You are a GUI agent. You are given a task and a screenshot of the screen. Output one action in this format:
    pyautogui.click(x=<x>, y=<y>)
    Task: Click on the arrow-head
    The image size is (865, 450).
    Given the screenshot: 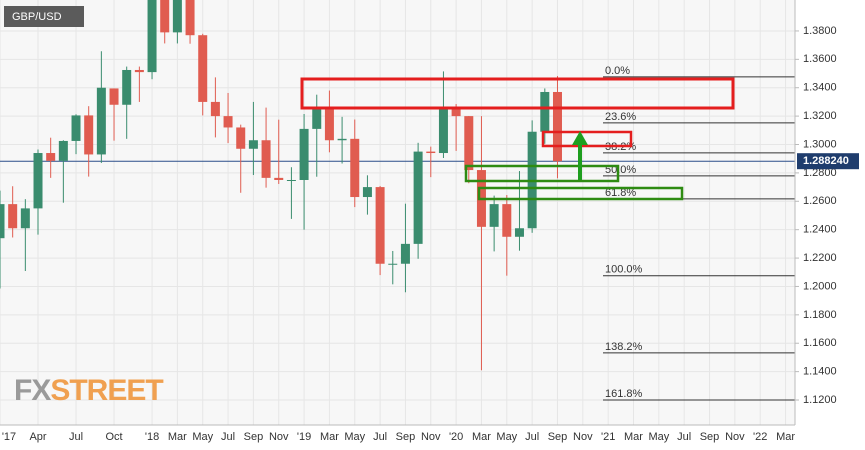 What is the action you would take?
    pyautogui.click(x=580, y=138)
    